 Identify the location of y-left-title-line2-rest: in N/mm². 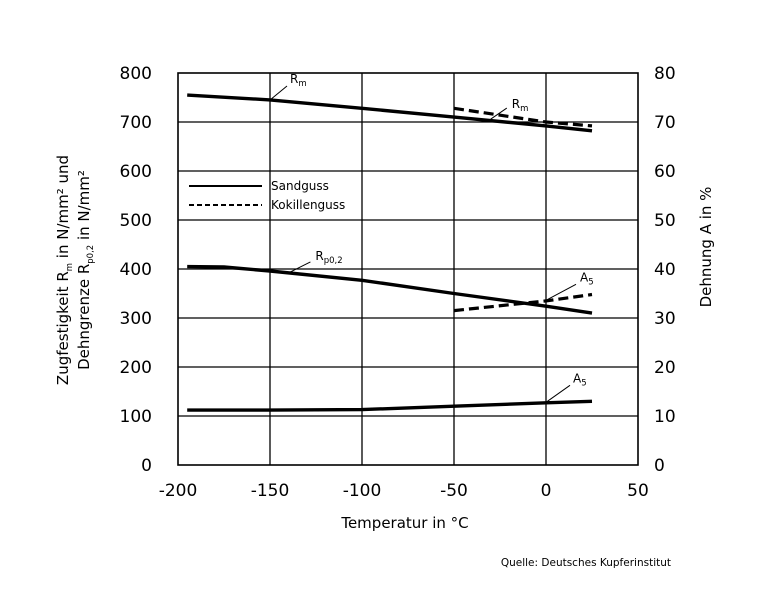
(84, 207).